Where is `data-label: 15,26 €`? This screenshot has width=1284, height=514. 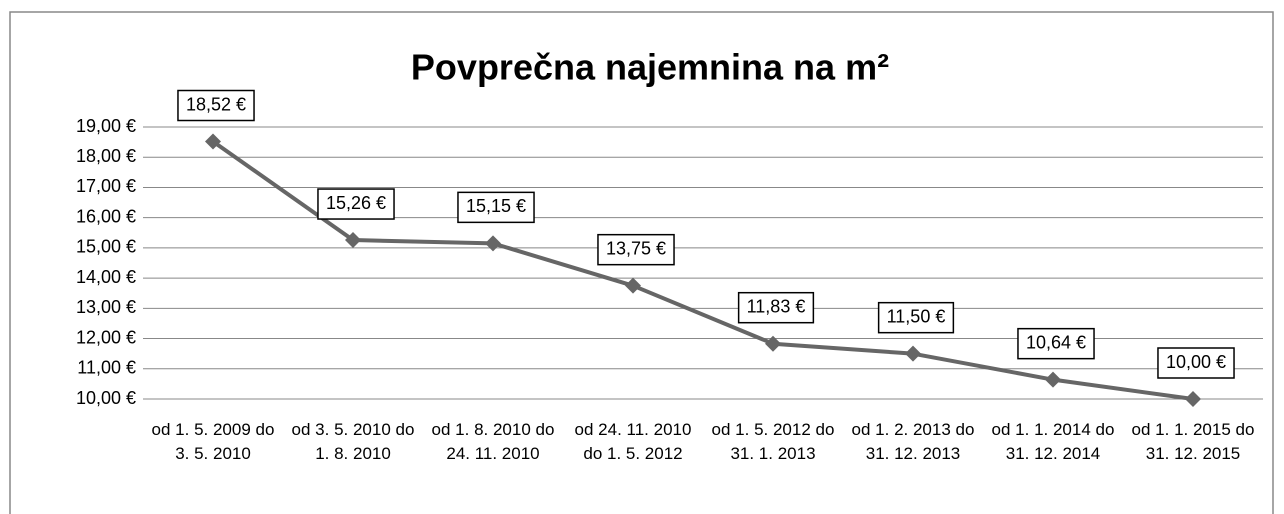
data-label: 15,26 € is located at coordinates (356, 203).